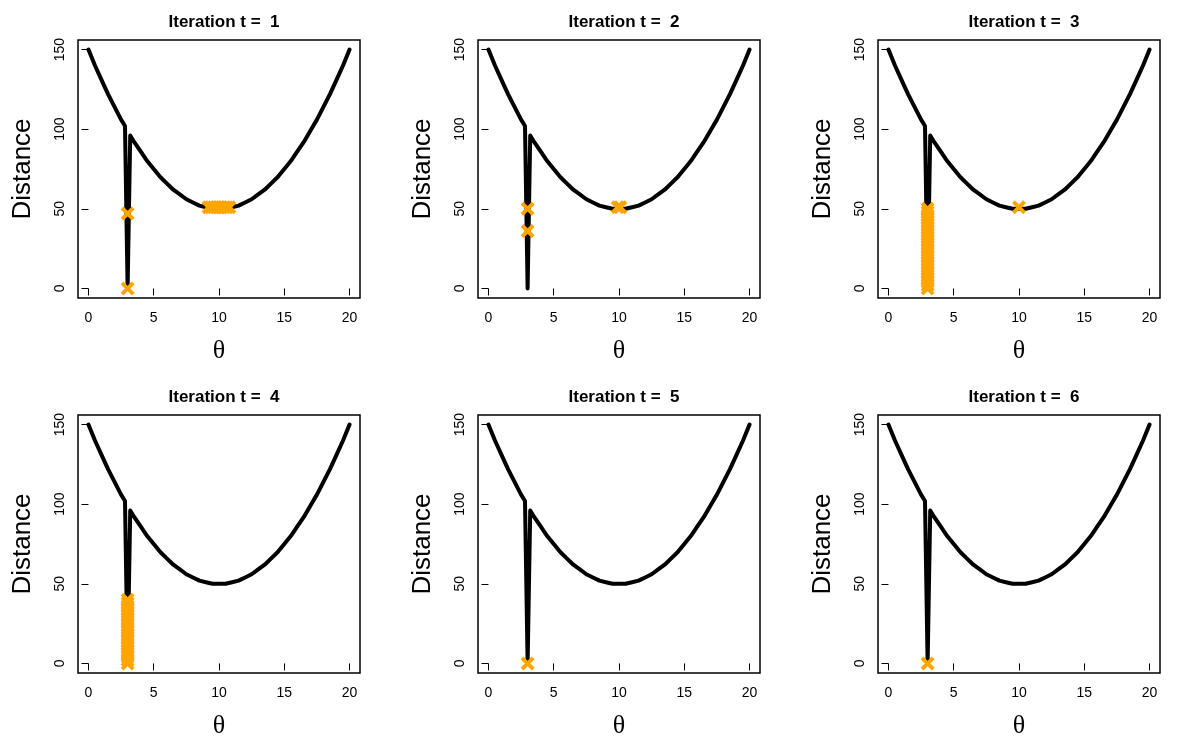 The image size is (1200, 750). I want to click on chart-title: Iteration t = 5, so click(624, 396).